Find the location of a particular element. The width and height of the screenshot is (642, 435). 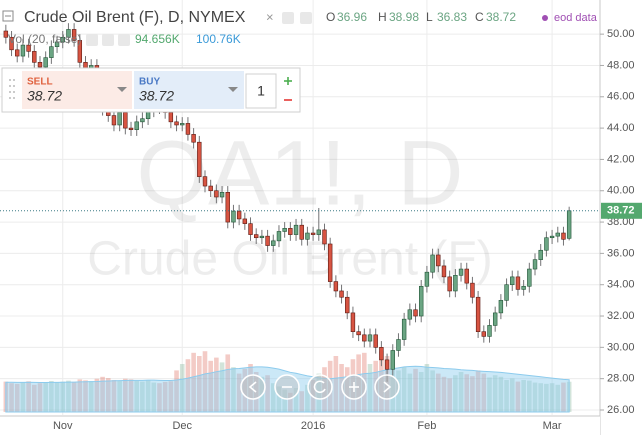

close-symbol: × is located at coordinates (270, 16).